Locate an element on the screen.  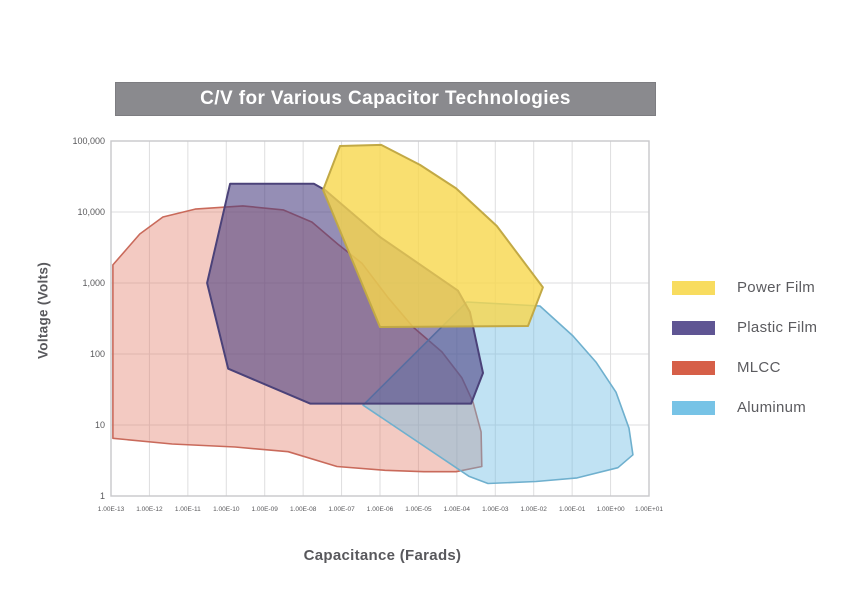
x-tick-label: 1.00E-05 is located at coordinates (418, 509).